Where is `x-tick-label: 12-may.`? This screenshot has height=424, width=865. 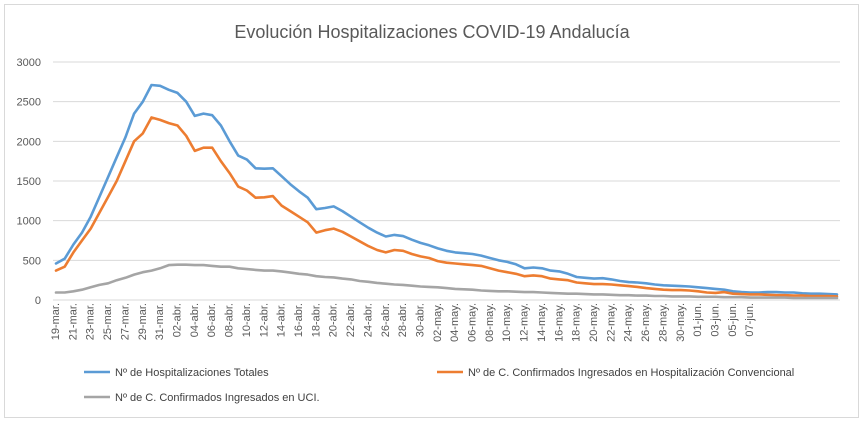
x-tick-label: 12-may. is located at coordinates (525, 322).